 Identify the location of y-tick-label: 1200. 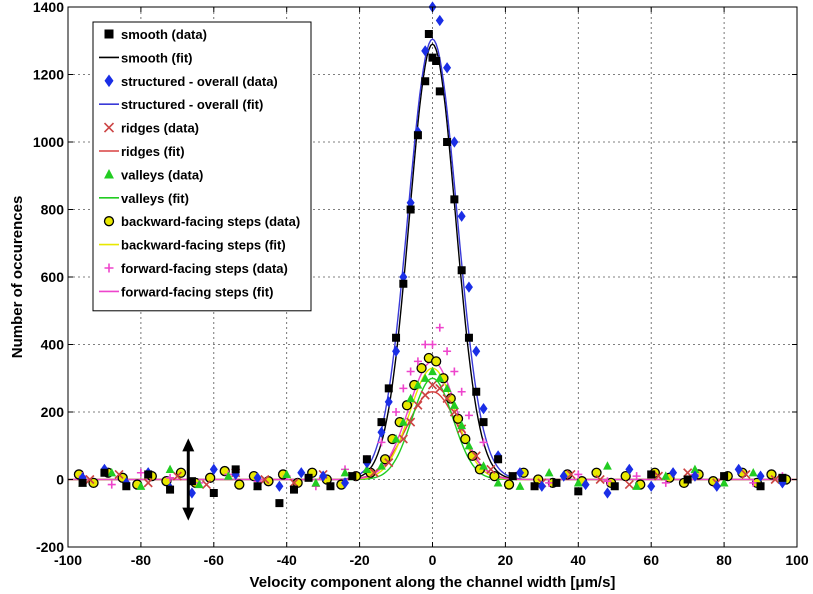
(48, 75).